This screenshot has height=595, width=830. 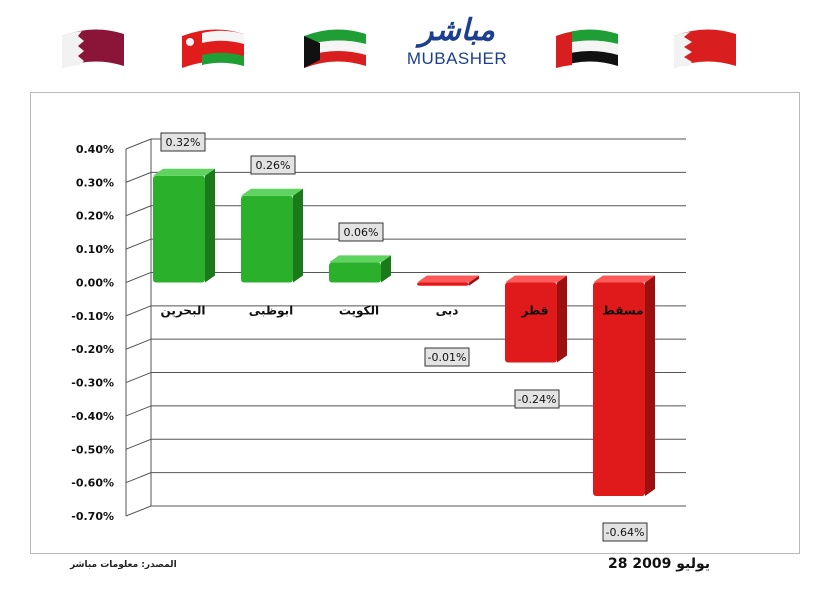 I want to click on logo-english: MUBASHER, so click(x=457, y=58).